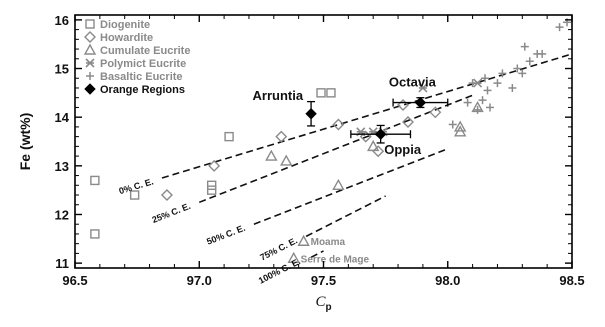  What do you see at coordinates (145, 51) in the screenshot?
I see `legend-entry: Cumulate Eucrite` at bounding box center [145, 51].